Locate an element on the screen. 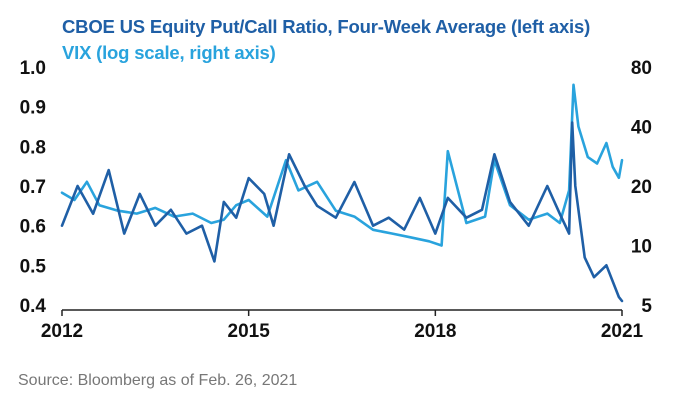  right-tick-label: 40 is located at coordinates (641, 128).